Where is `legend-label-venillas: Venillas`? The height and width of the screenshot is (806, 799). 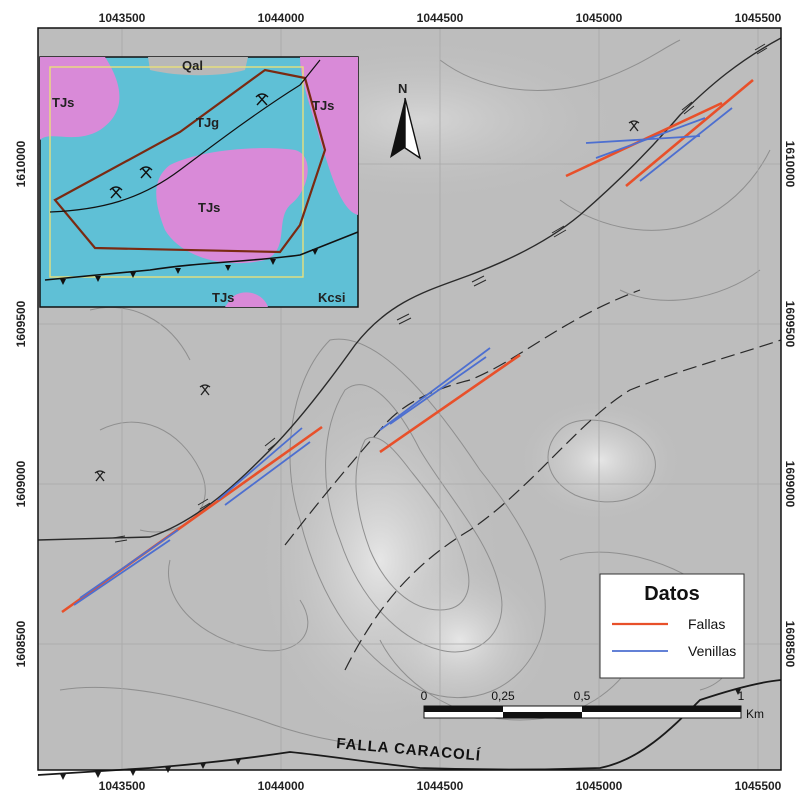 legend-label-venillas: Venillas is located at coordinates (712, 651).